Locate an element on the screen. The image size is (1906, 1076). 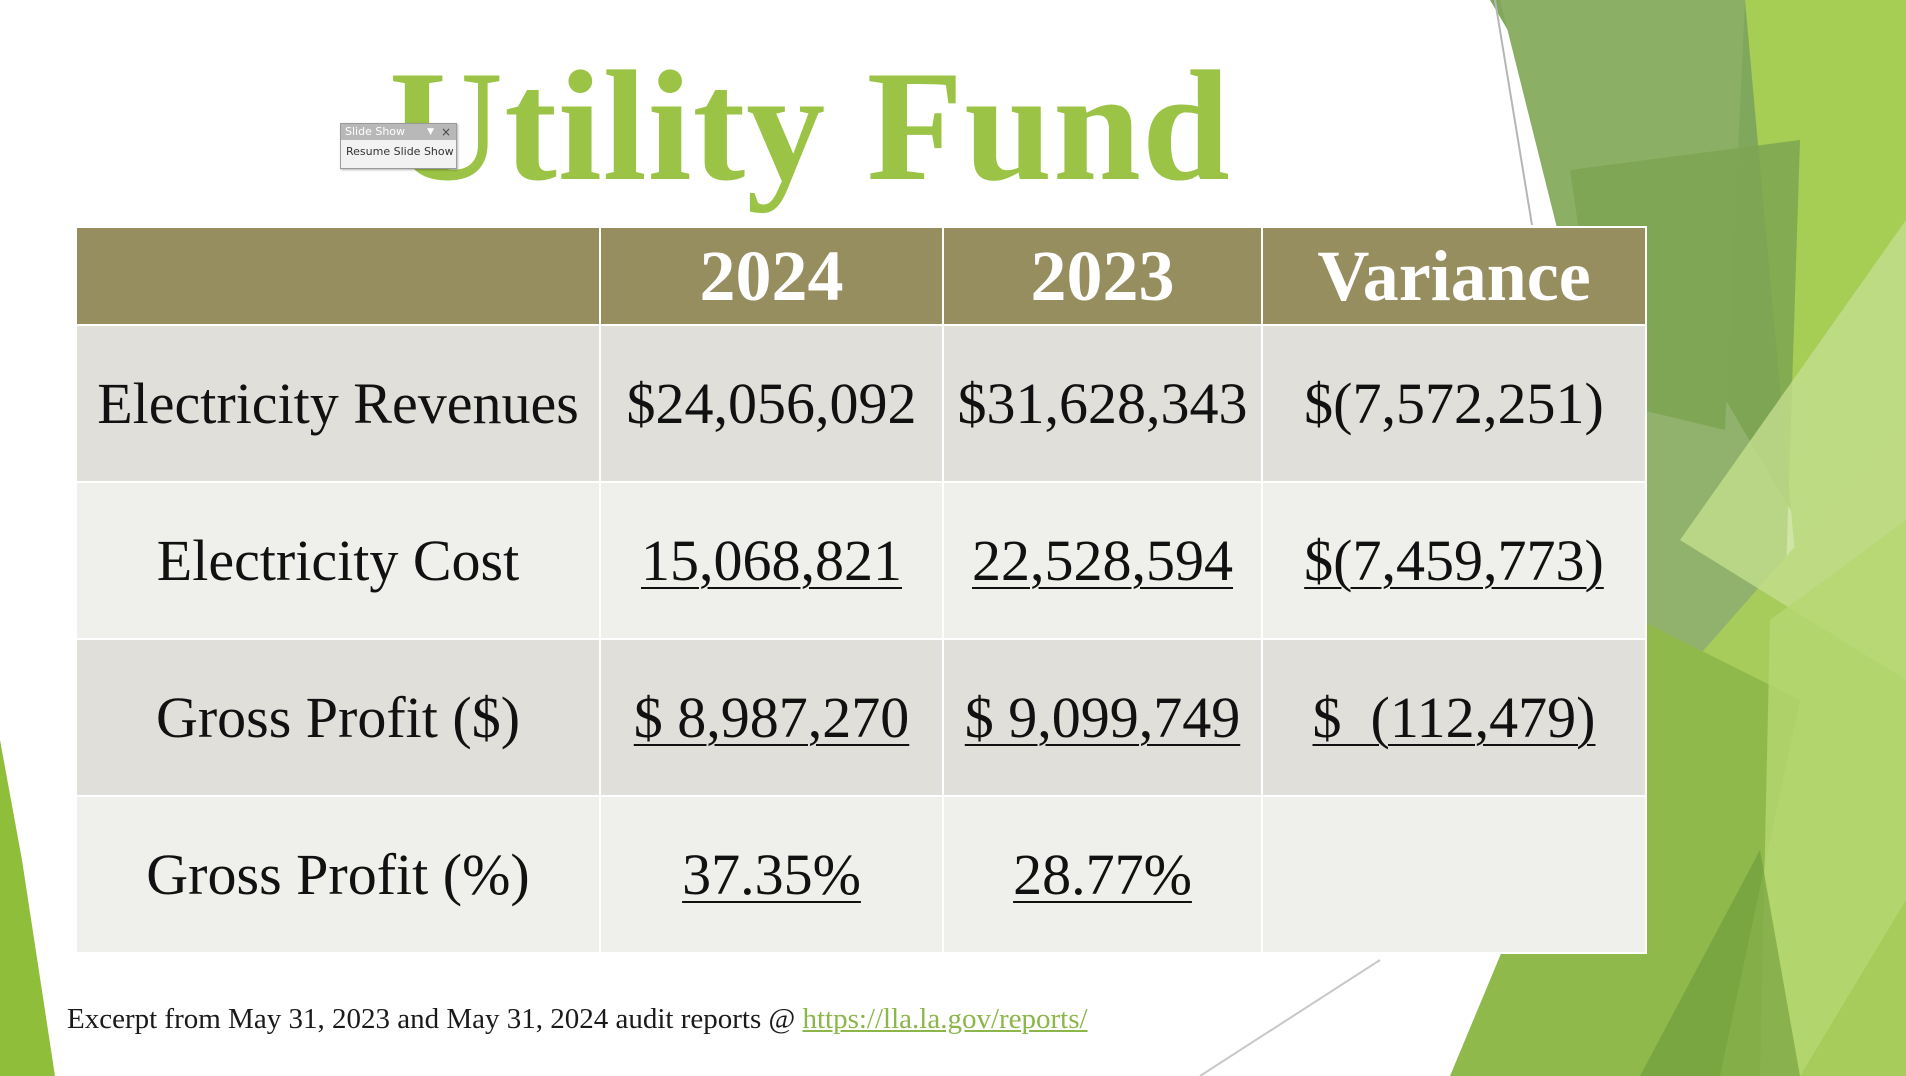
cell-2023: 22,528,594 is located at coordinates (1102, 560).